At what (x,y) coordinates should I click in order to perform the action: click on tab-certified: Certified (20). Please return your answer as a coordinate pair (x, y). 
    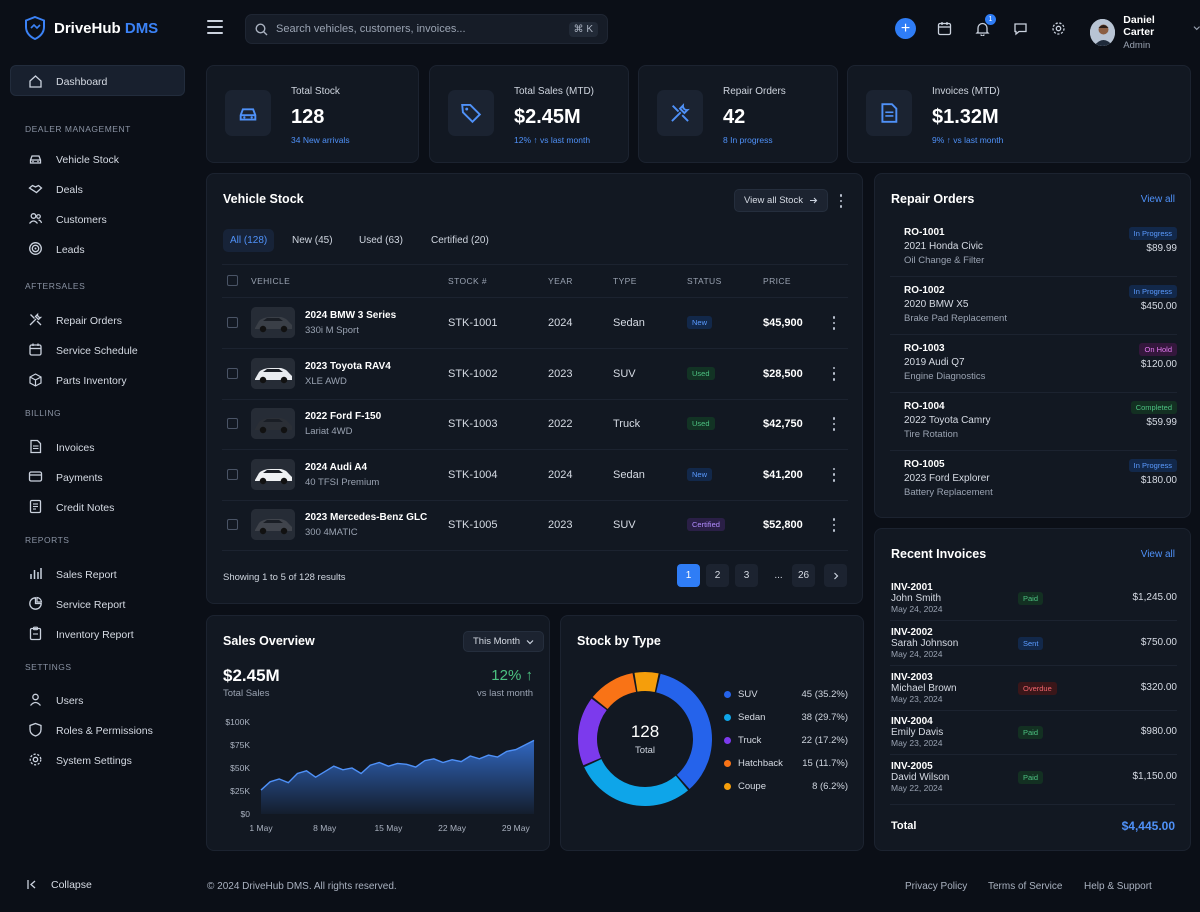
    Looking at the image, I should click on (460, 240).